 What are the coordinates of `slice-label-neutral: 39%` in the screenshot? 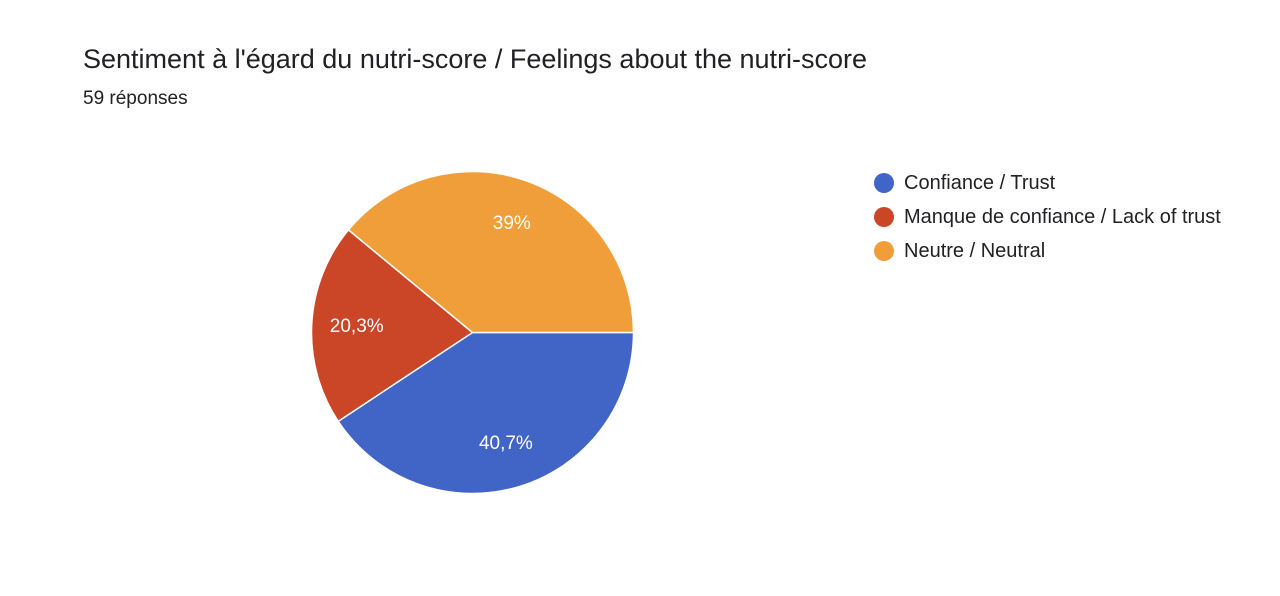 It's located at (512, 223).